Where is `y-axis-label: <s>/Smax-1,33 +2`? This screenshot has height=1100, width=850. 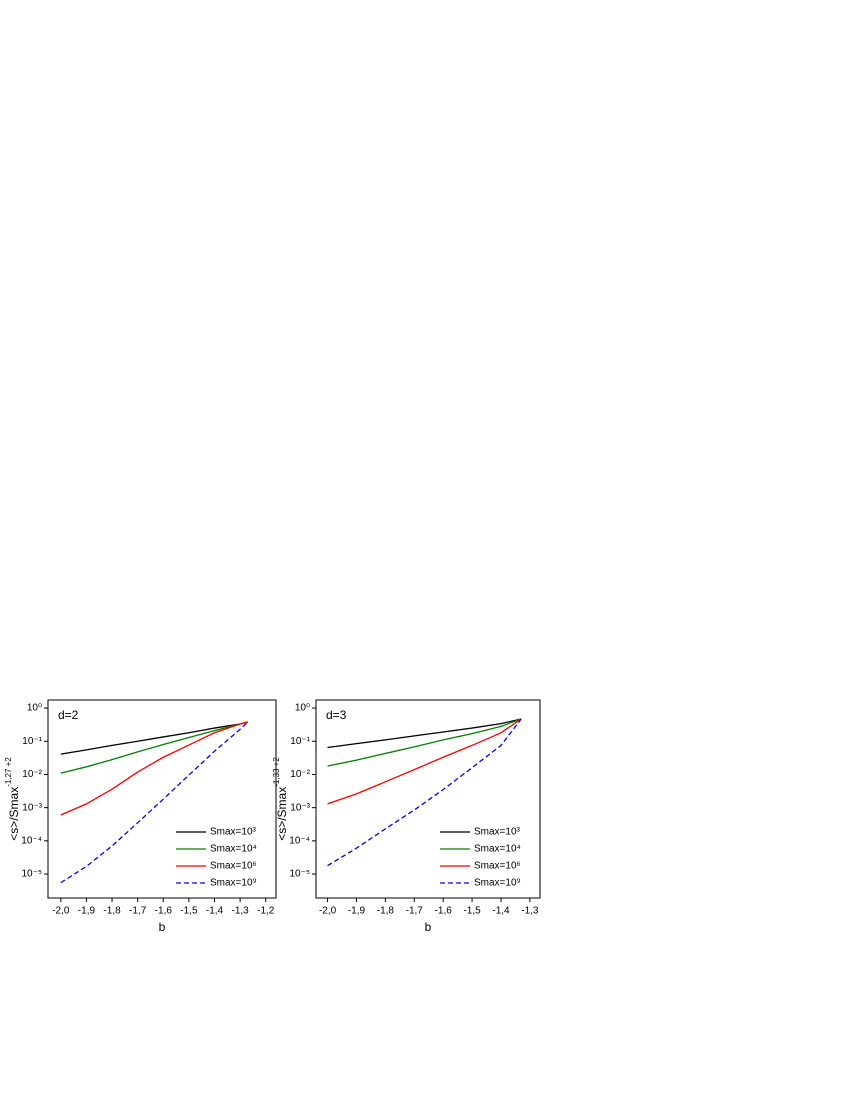 y-axis-label: <s>/Smax-1,33 +2 is located at coordinates (280, 799).